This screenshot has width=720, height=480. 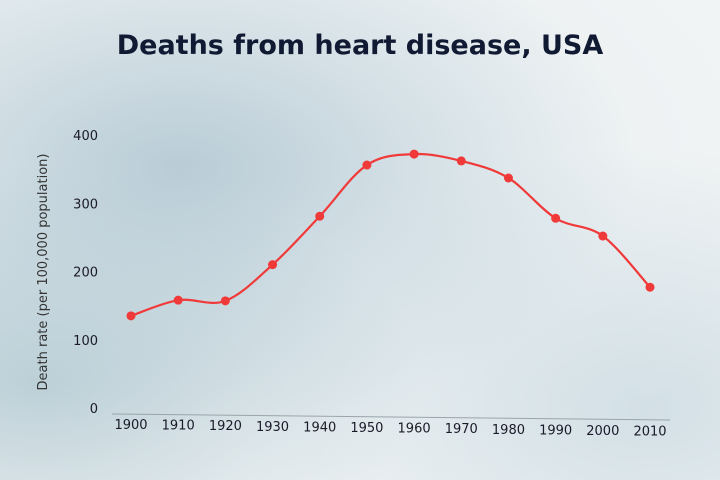 What do you see at coordinates (85, 273) in the screenshot?
I see `y-tick-label: 200` at bounding box center [85, 273].